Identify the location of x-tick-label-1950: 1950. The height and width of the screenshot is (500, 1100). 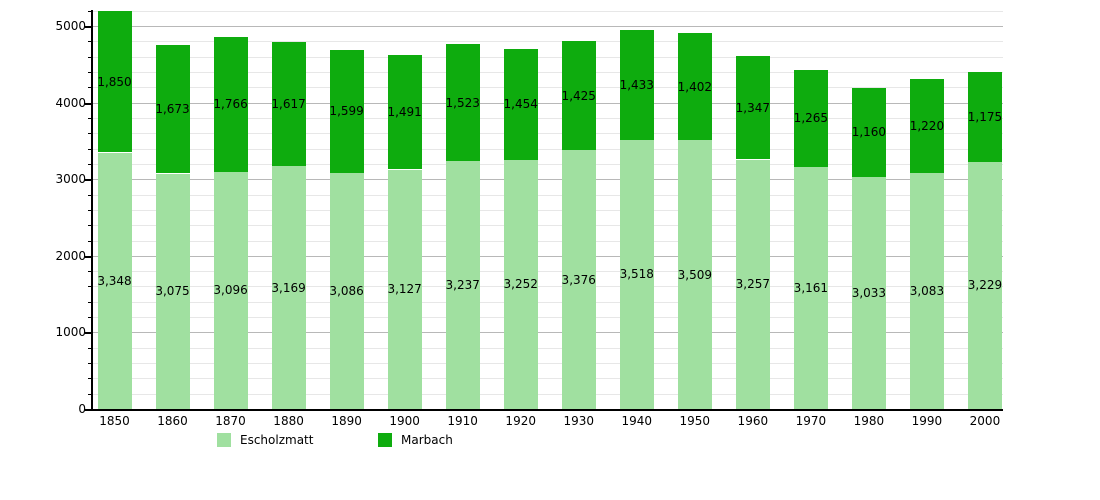
(695, 421).